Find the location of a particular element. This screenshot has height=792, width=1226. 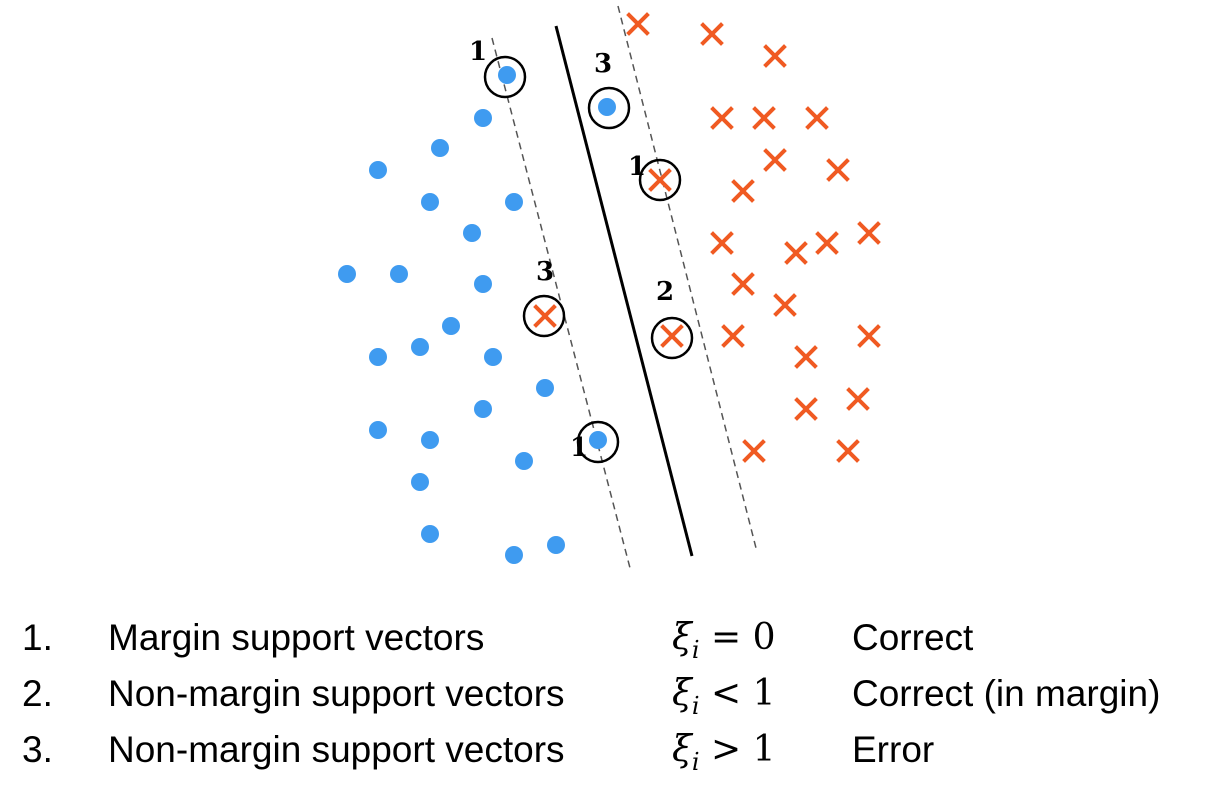

legend-result: Correct (in margin) is located at coordinates (1006, 693).